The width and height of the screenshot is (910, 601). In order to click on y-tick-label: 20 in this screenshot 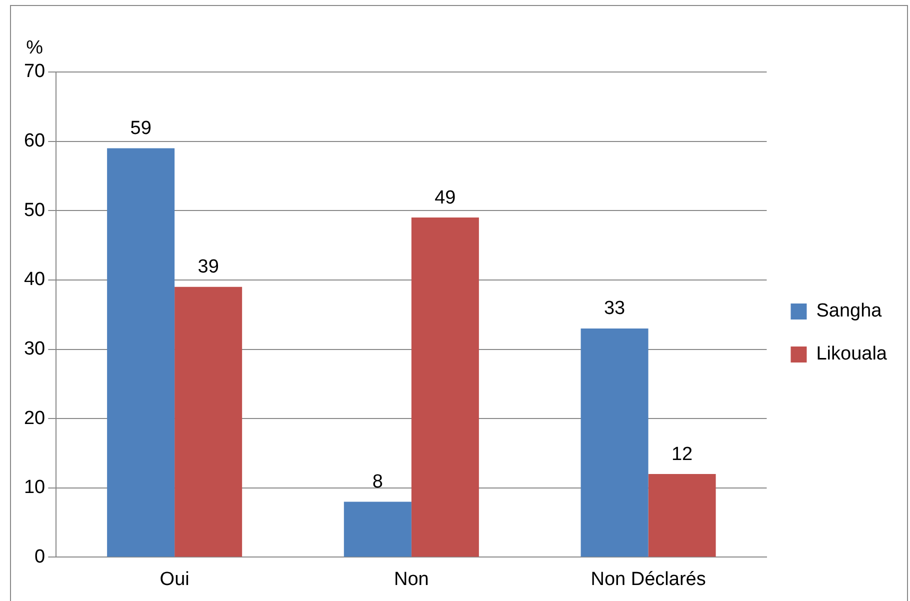, I will do `click(35, 418)`.